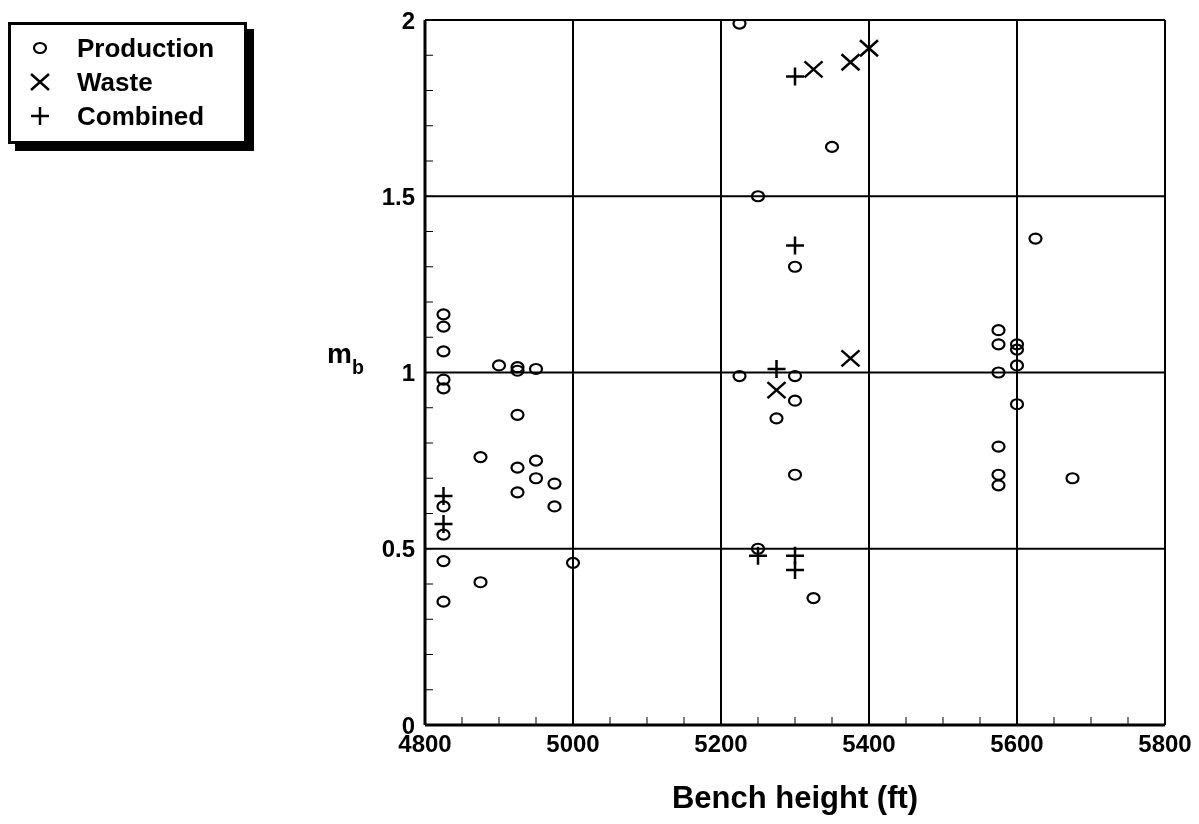 The image size is (1199, 824). I want to click on y-axis-title: m$_{b}$, so click(345, 357).